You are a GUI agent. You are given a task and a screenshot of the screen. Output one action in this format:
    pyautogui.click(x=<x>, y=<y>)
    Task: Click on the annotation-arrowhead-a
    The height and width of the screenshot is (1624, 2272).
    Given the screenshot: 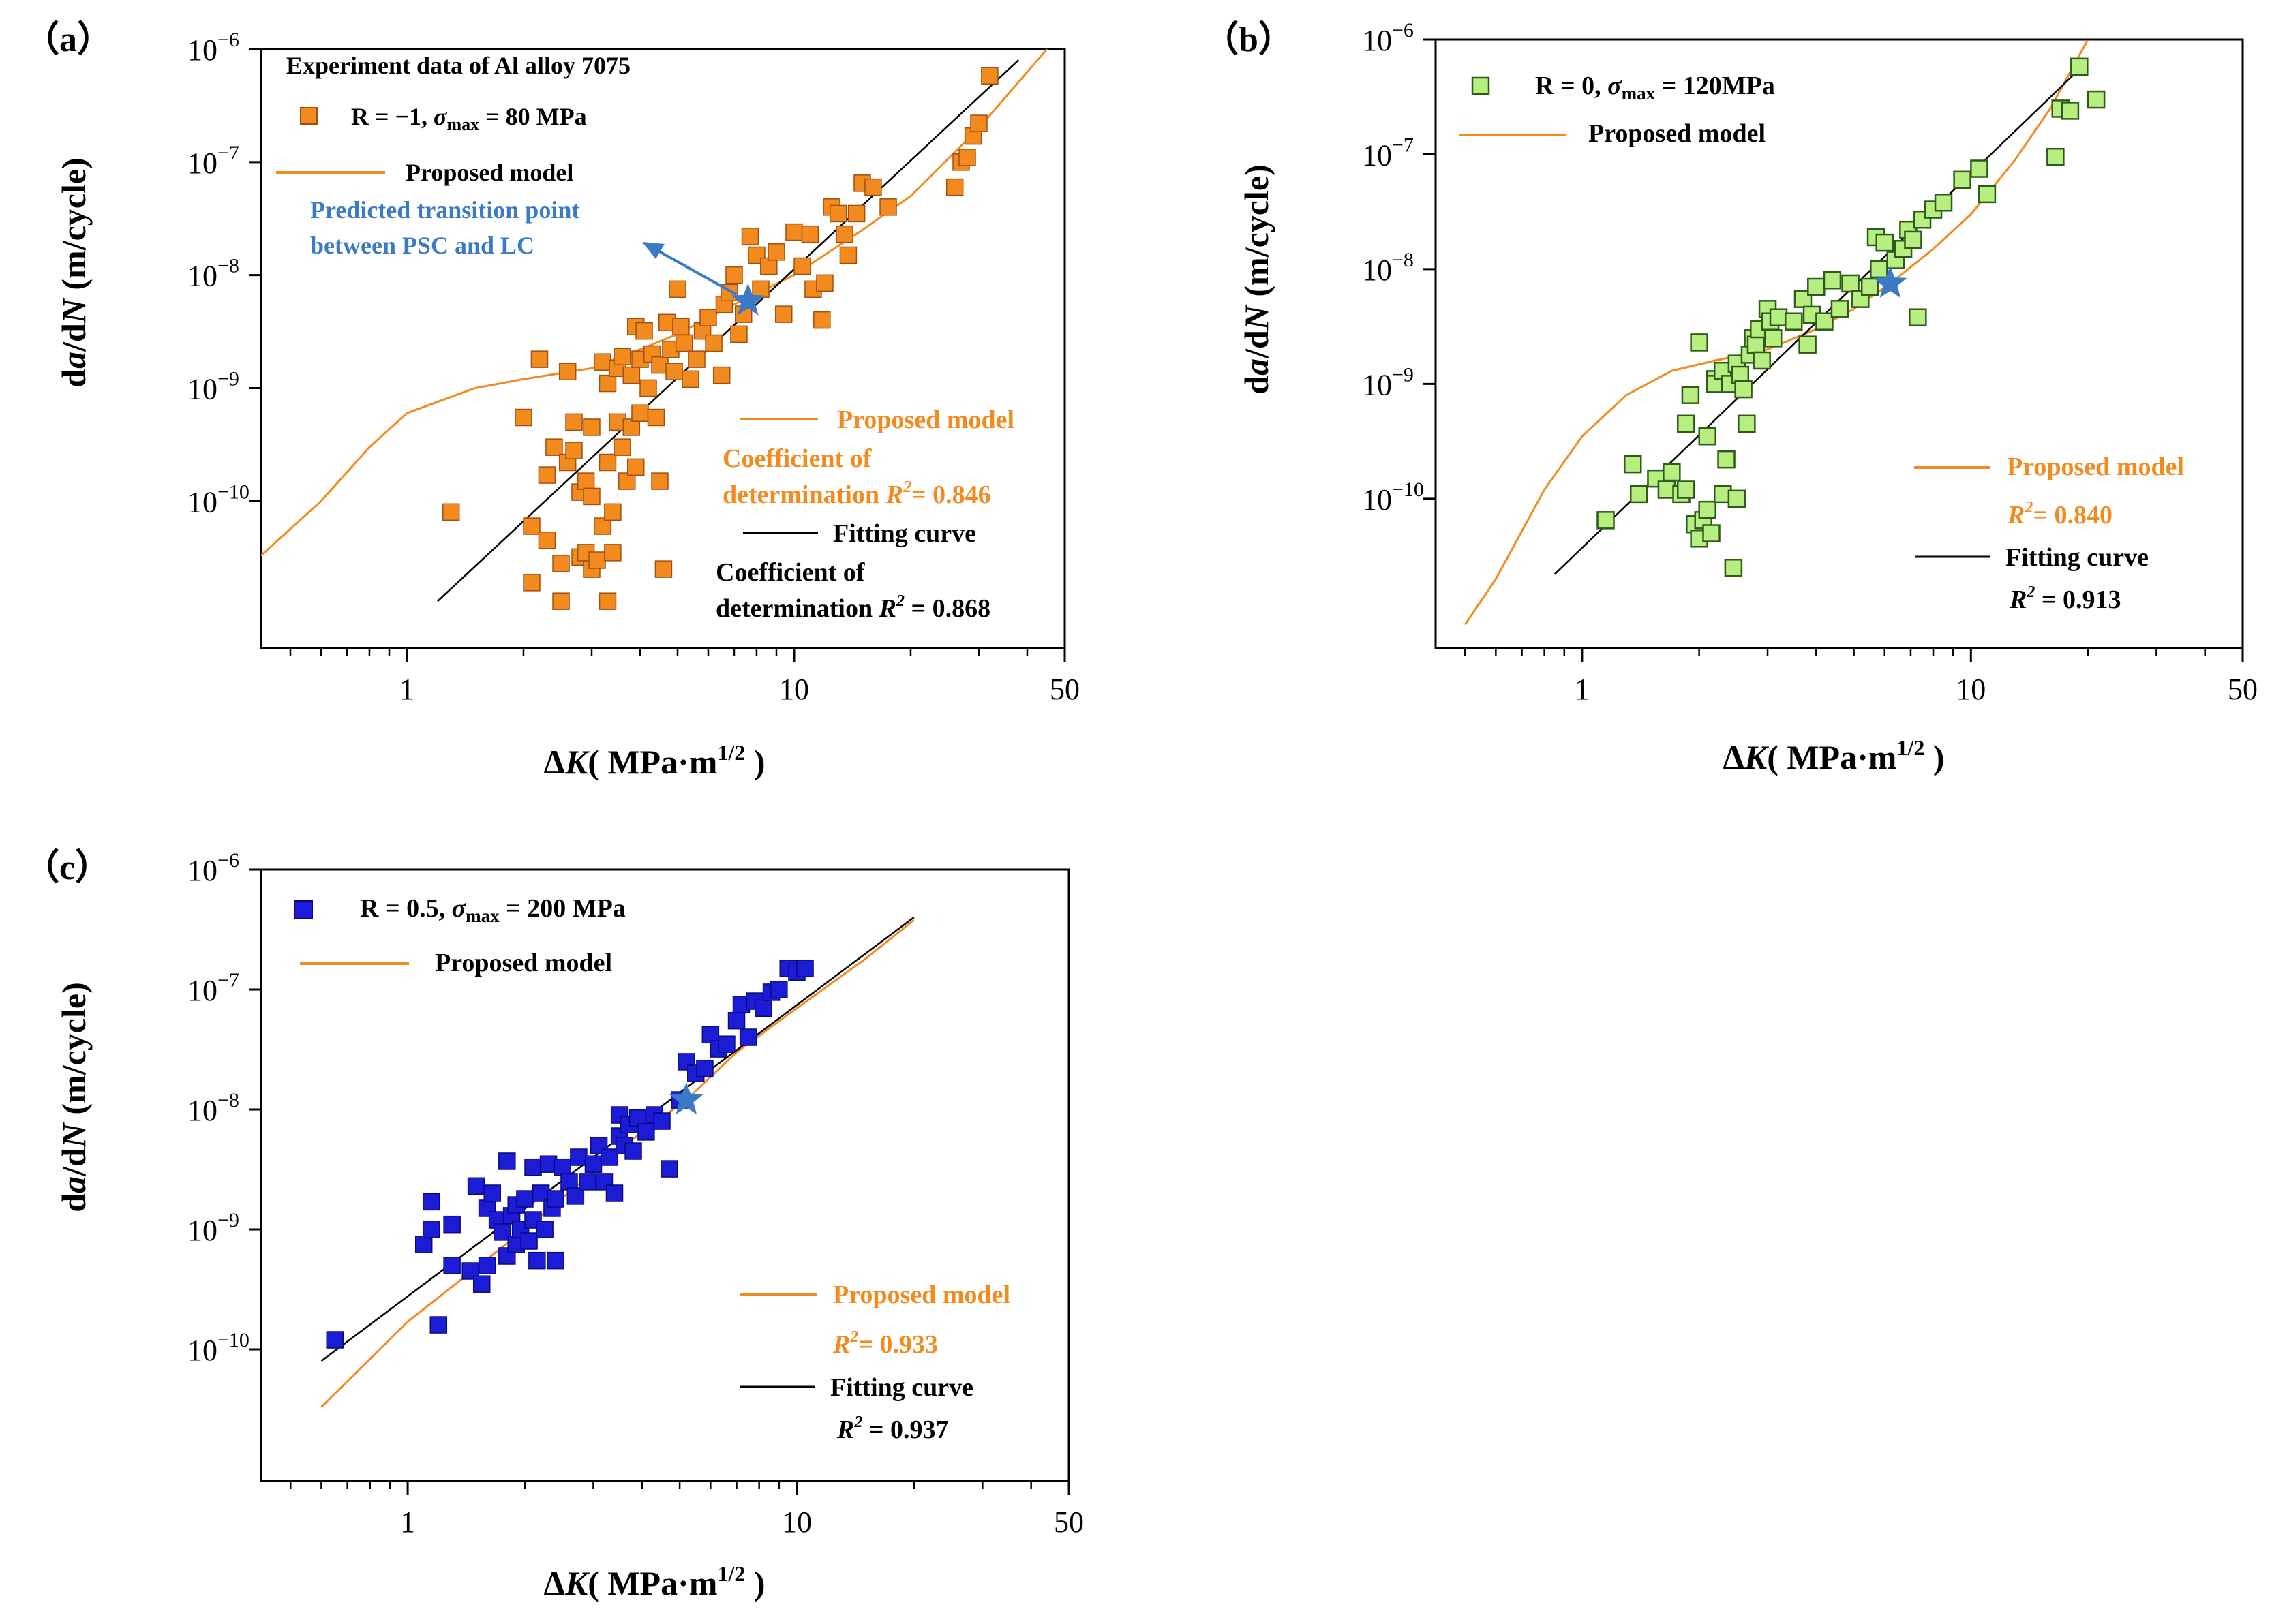 What is the action you would take?
    pyautogui.click(x=653, y=250)
    